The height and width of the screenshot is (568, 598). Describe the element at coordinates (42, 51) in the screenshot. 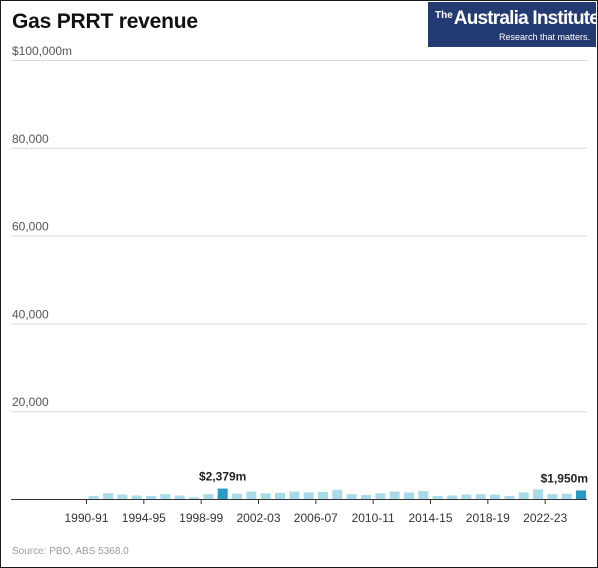

I see `y-tick-label: $100,000m` at that location.